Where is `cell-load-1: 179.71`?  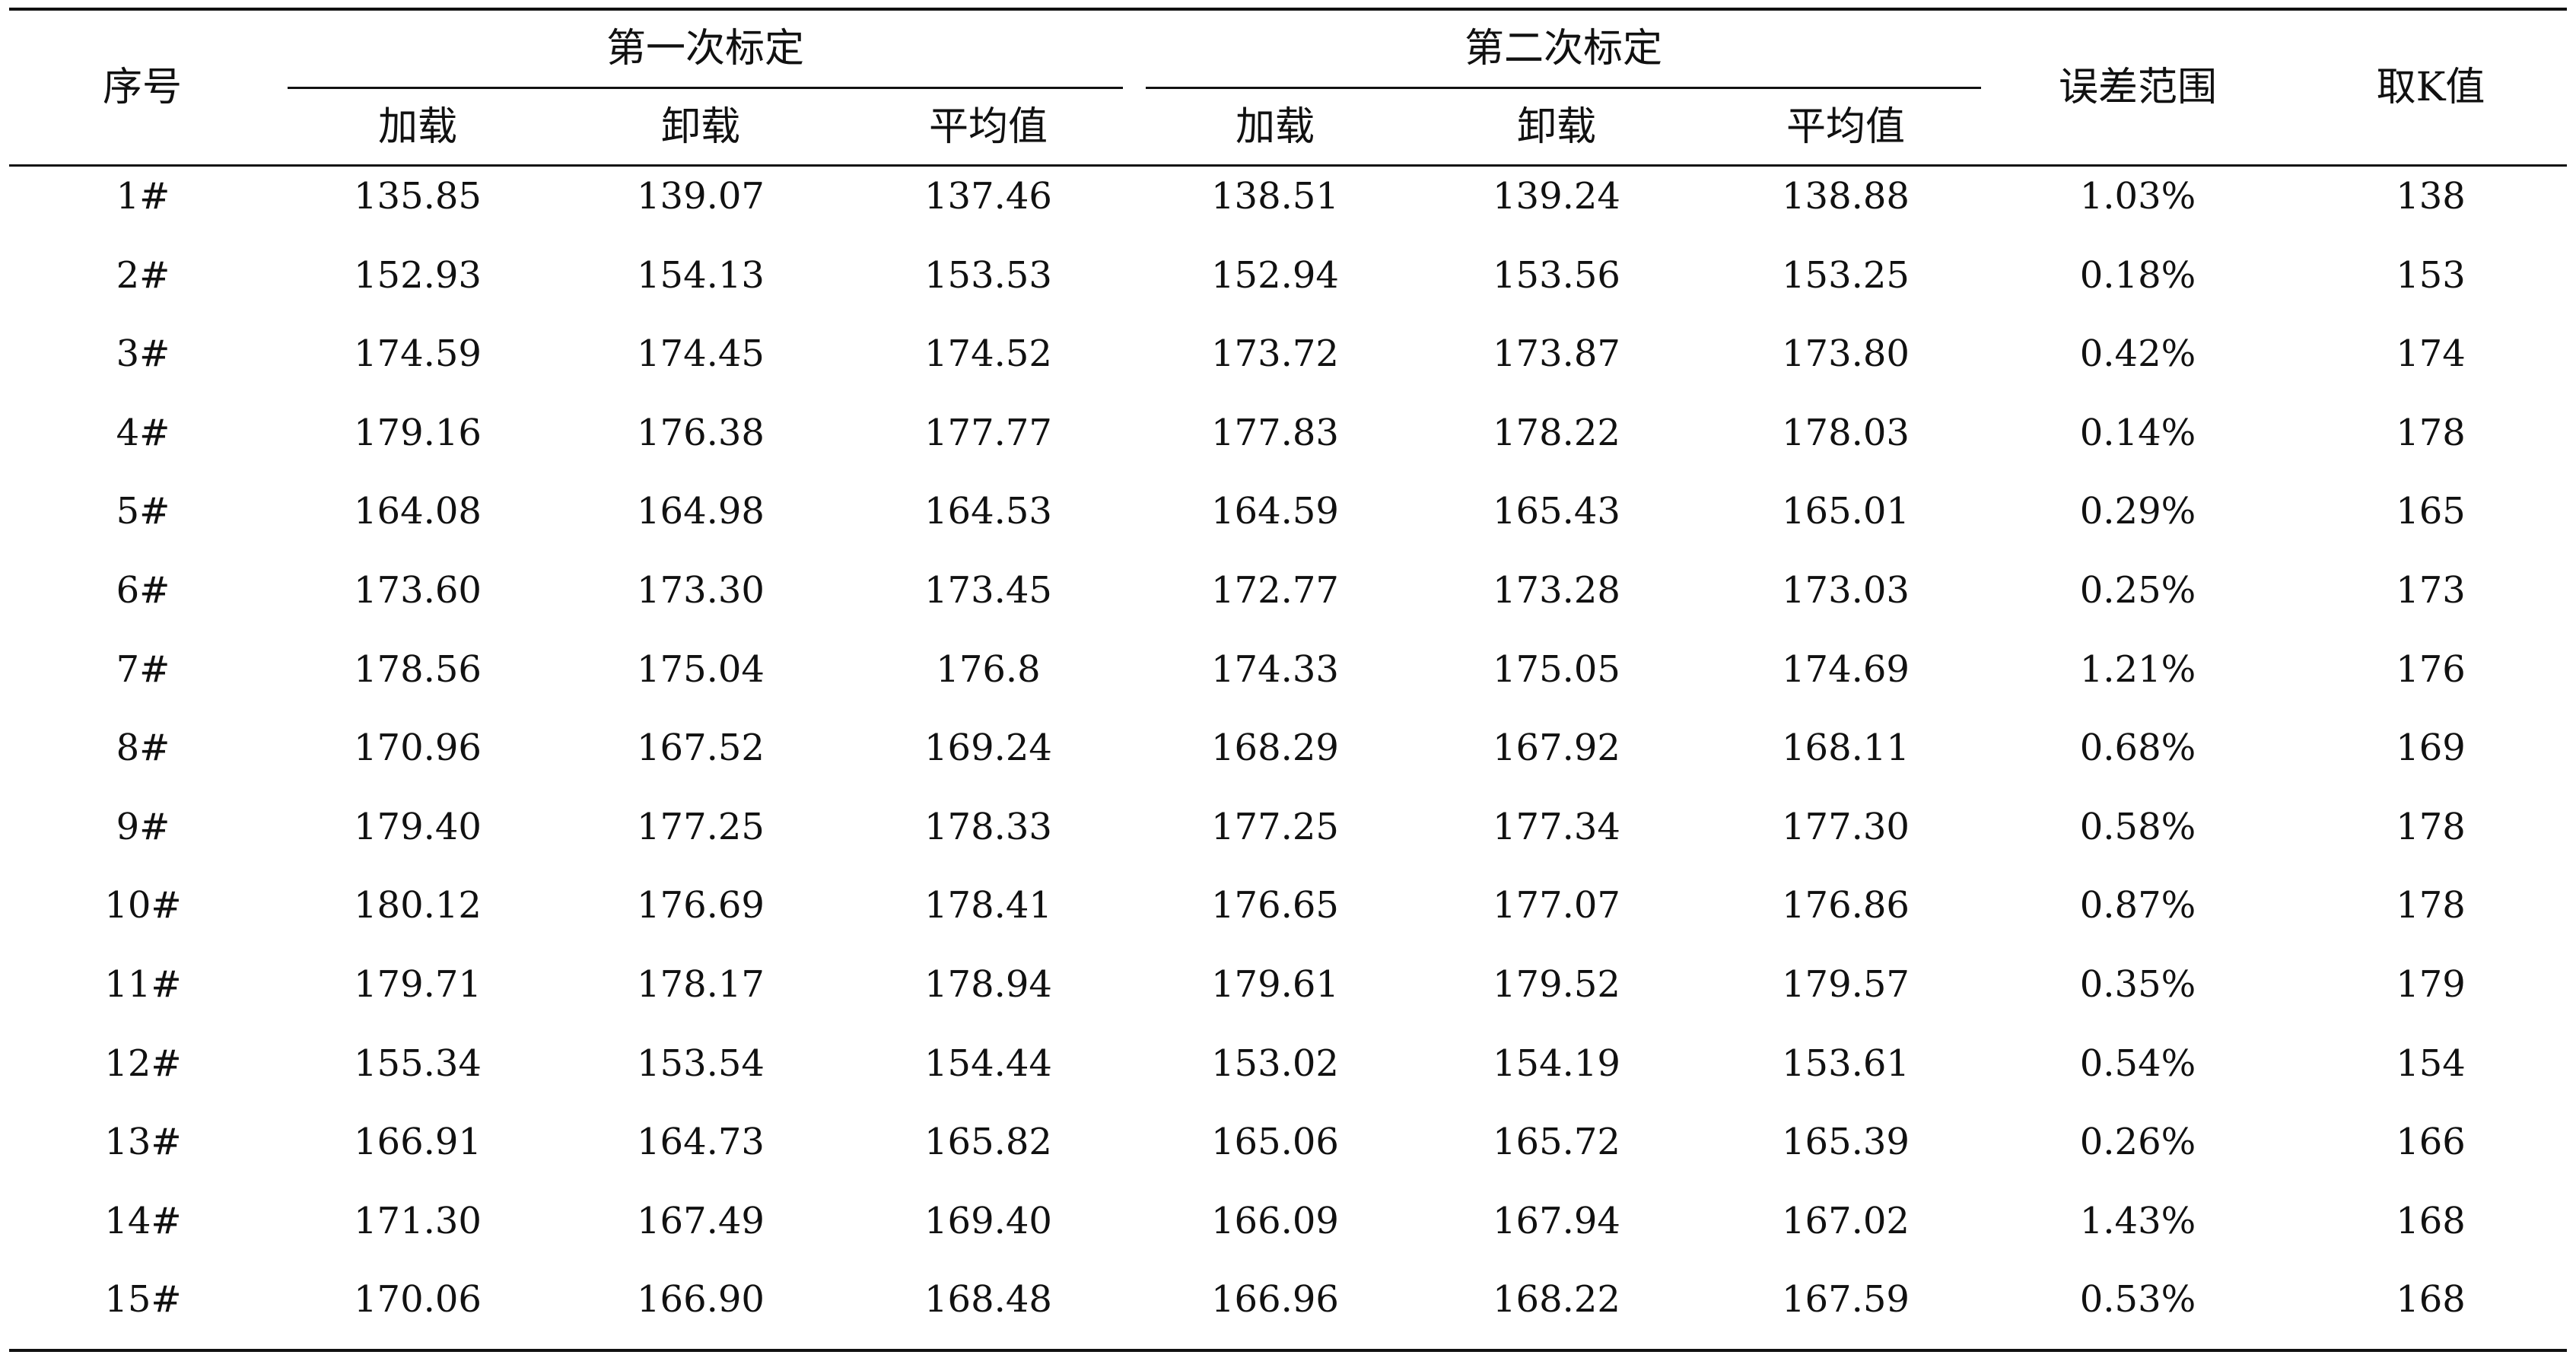
cell-load-1: 179.71 is located at coordinates (418, 984).